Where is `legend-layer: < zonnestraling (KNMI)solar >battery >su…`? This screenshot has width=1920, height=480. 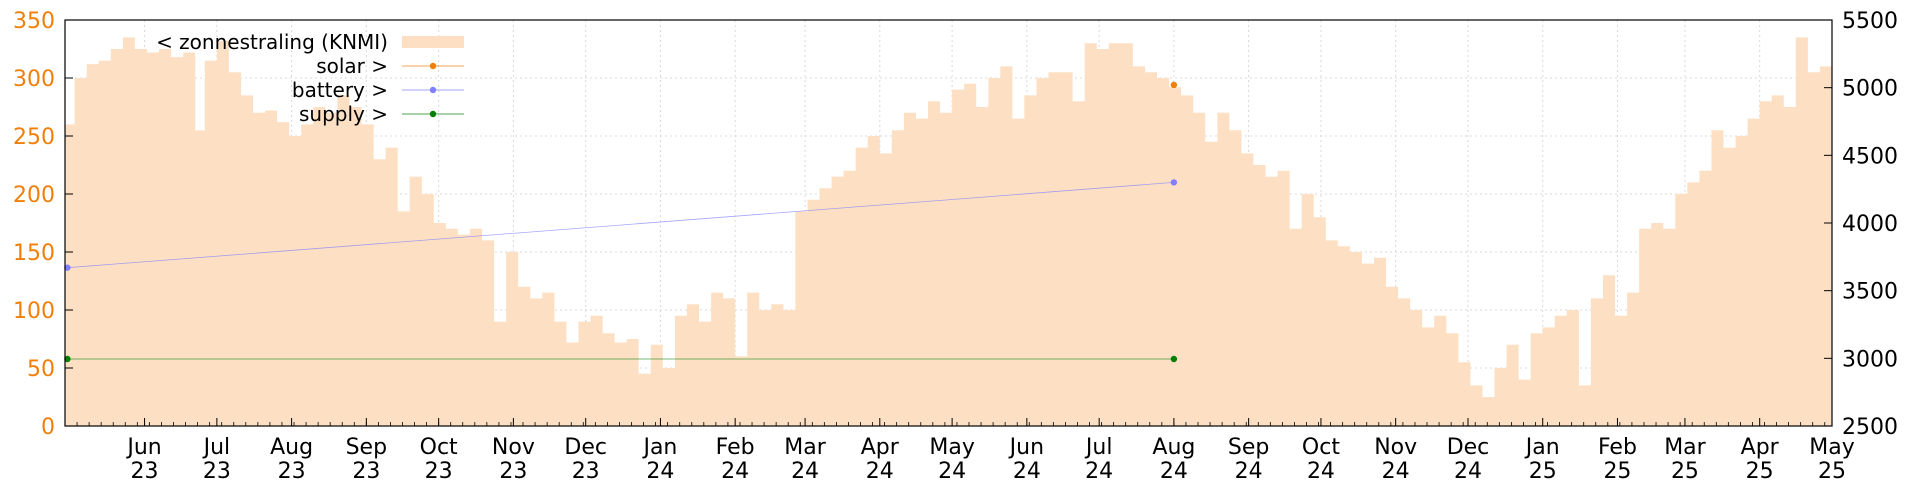
legend-layer: < zonnestraling (KNMI)solar >battery >su… is located at coordinates (310, 78).